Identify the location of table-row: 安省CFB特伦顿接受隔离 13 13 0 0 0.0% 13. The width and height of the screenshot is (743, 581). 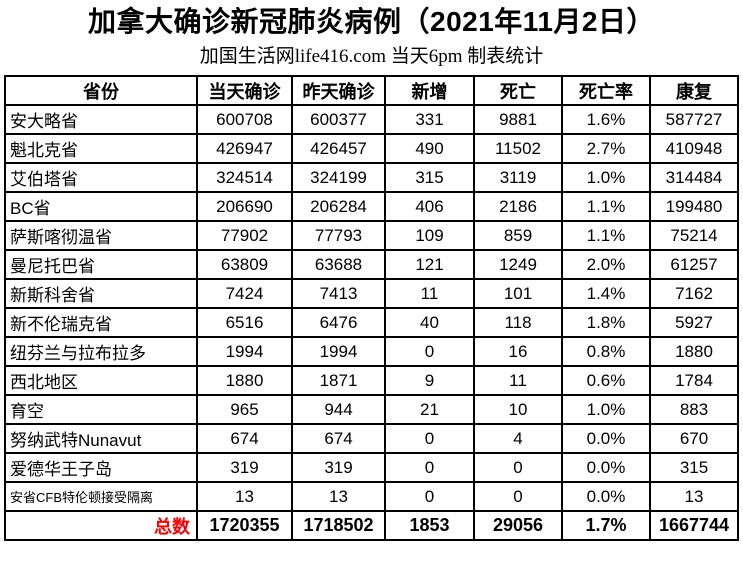
(371, 496).